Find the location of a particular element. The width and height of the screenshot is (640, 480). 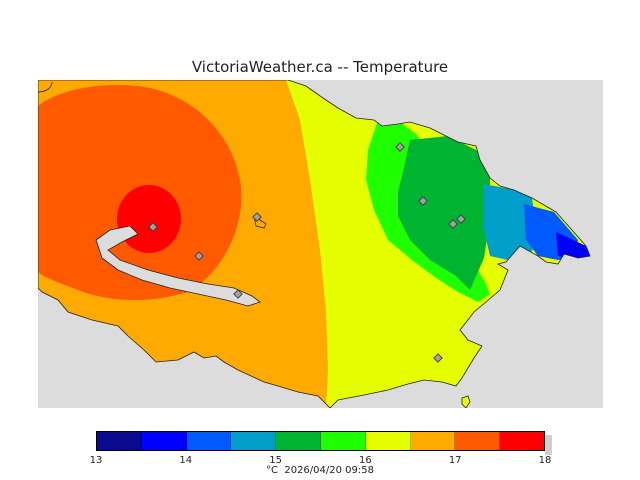

map-title: VictoriaWeather.ca -- Temperature is located at coordinates (320, 67).